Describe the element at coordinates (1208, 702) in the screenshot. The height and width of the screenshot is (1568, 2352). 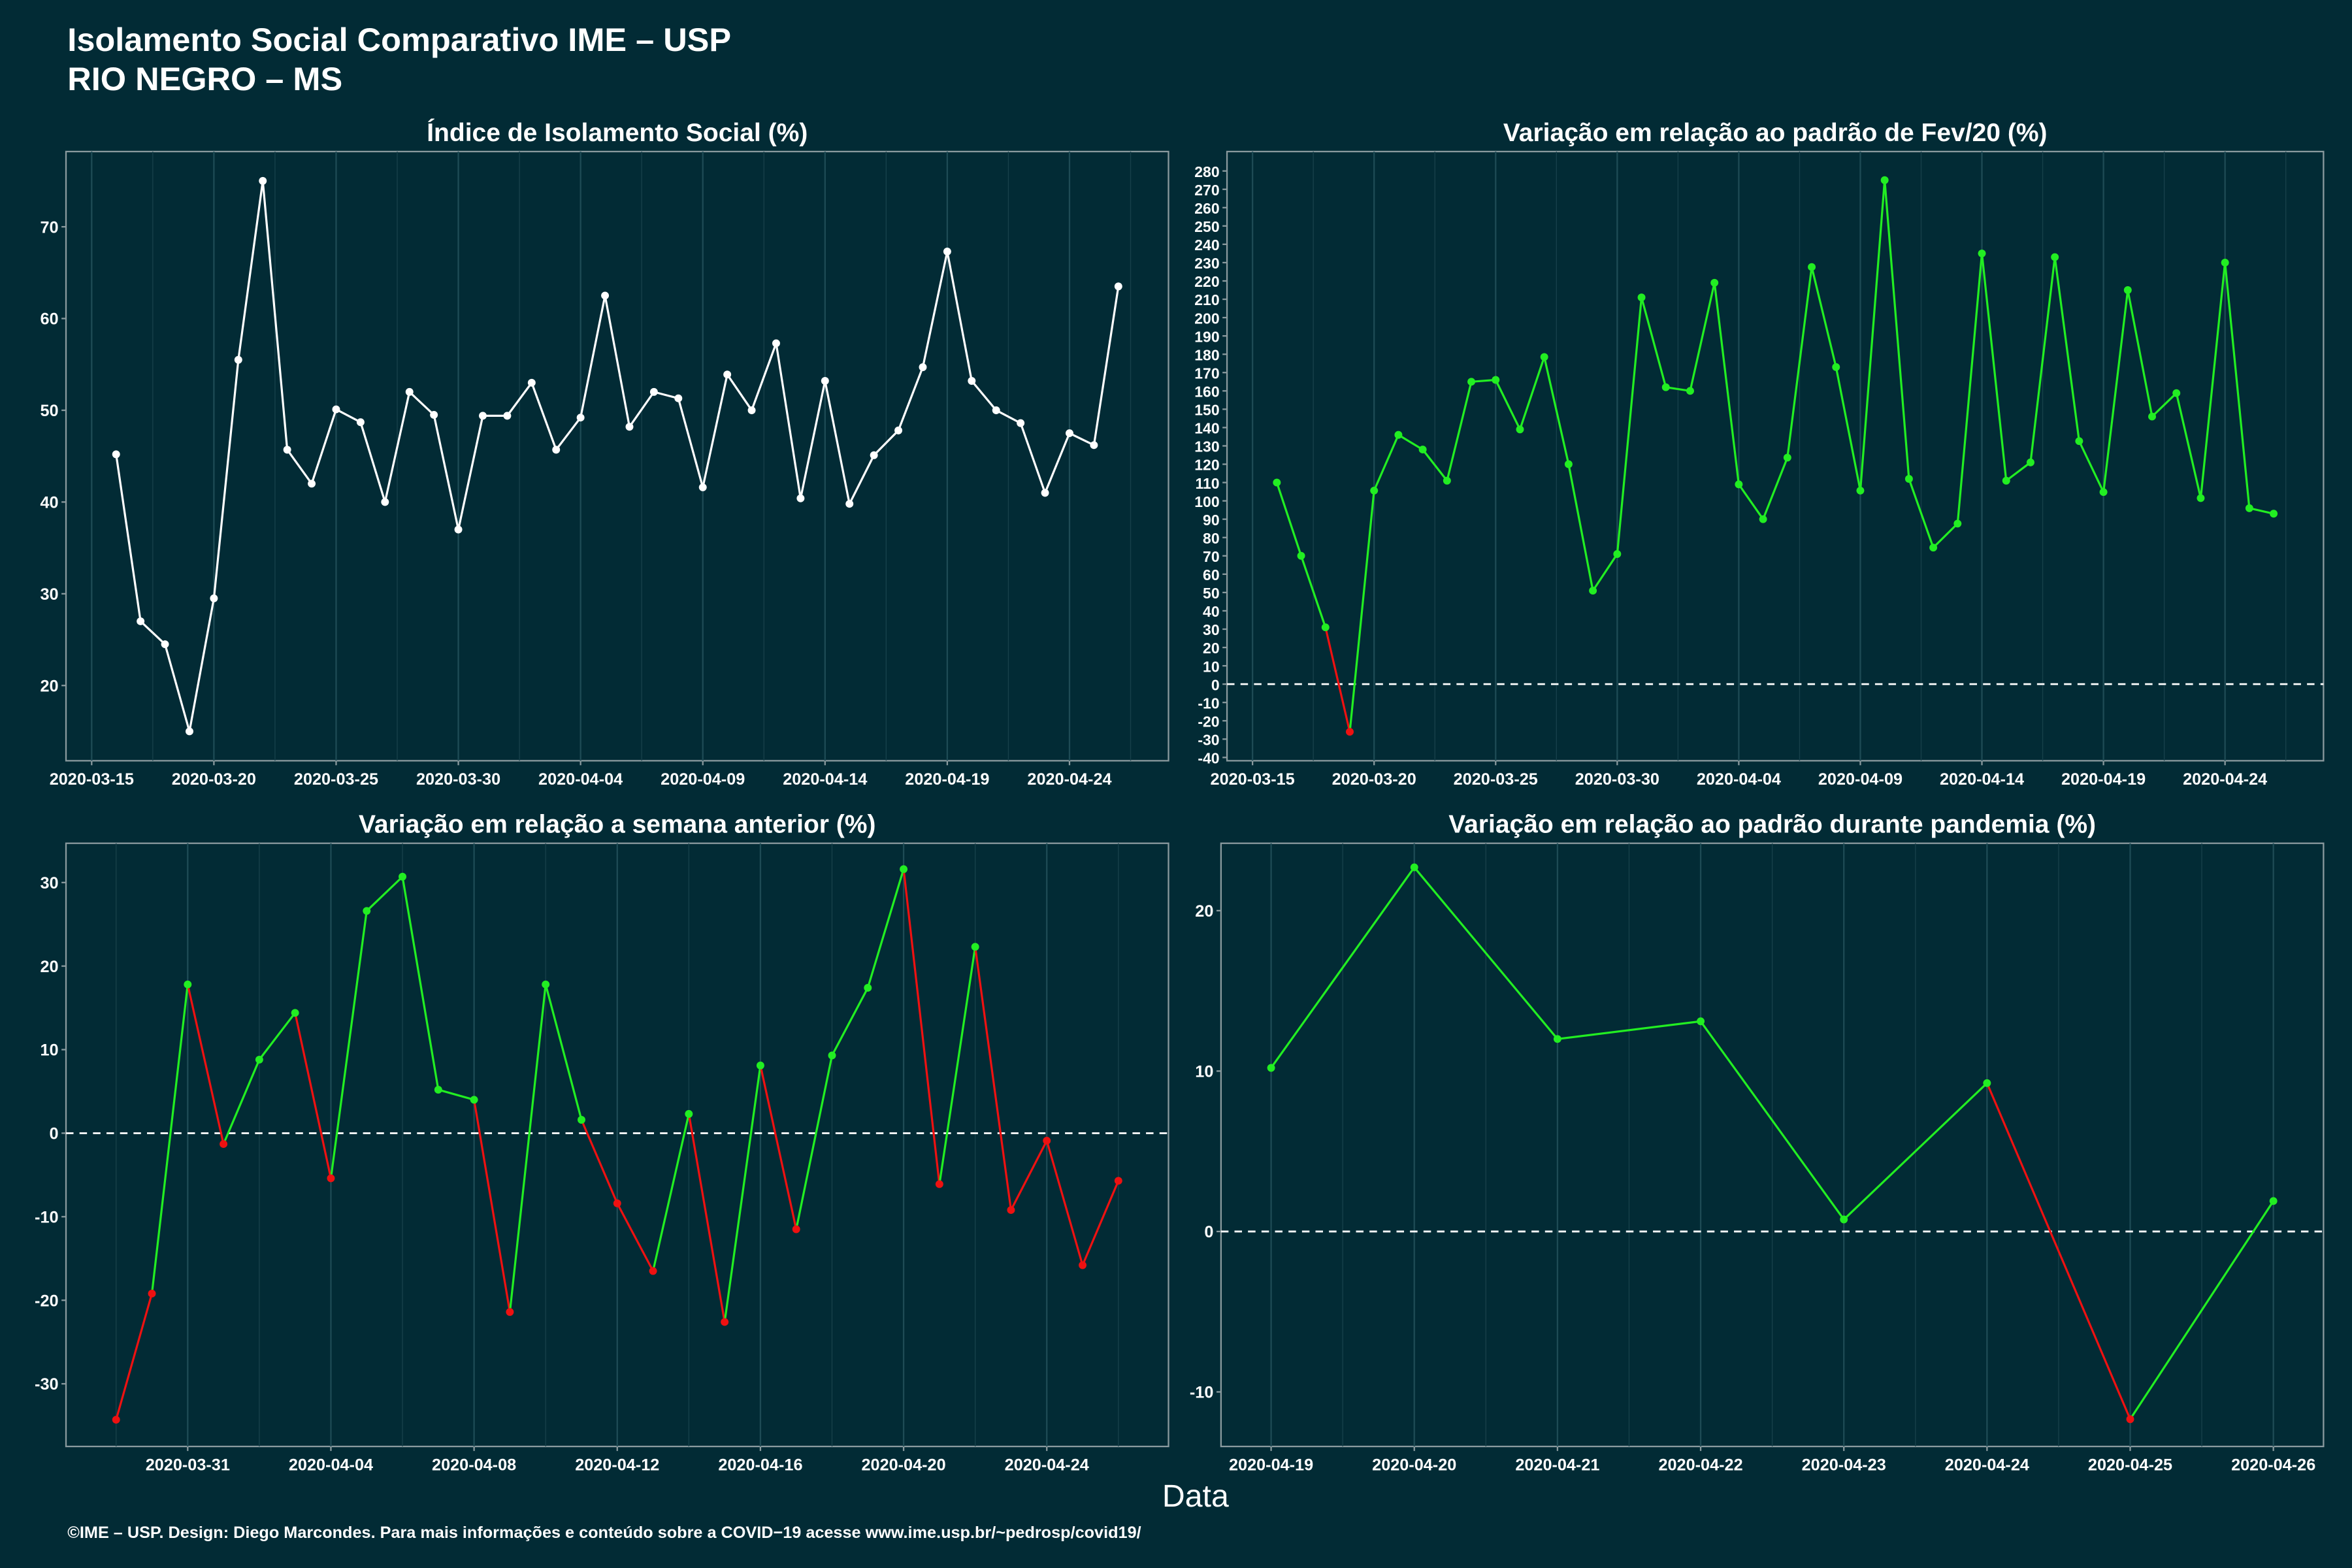
I see `y-tick-label: -10` at that location.